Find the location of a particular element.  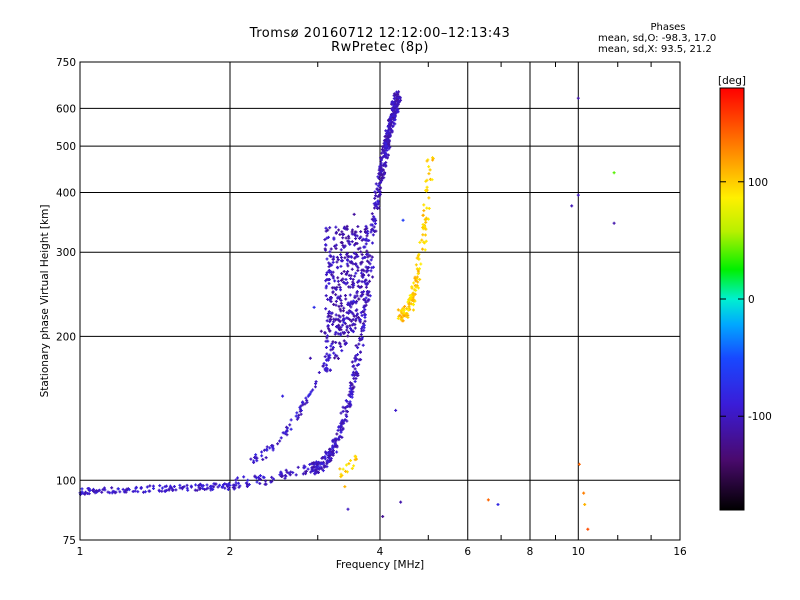

x-tick-label: 6 is located at coordinates (467, 552).